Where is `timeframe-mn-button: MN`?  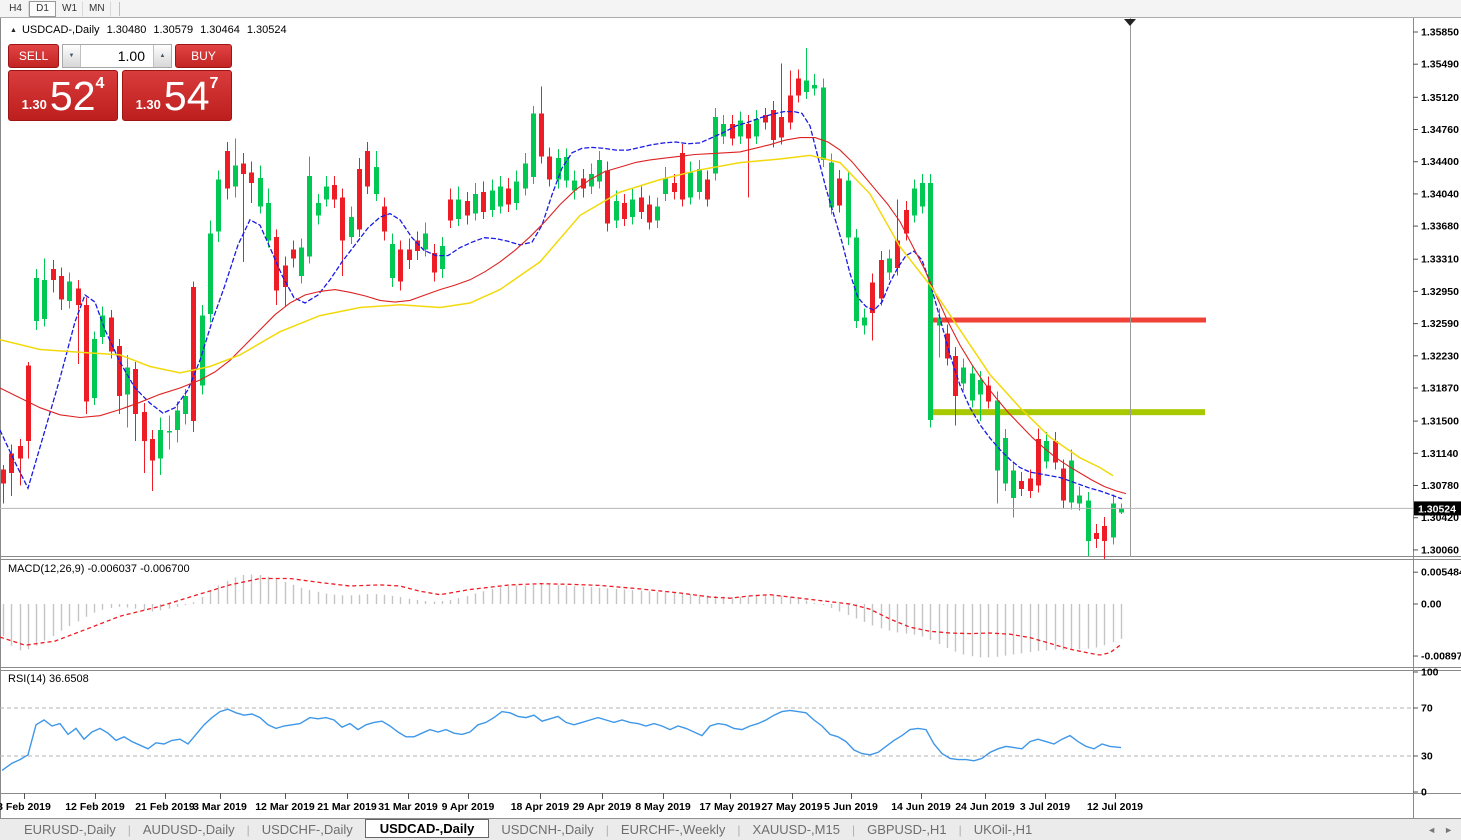
timeframe-mn-button: MN is located at coordinates (97, 8).